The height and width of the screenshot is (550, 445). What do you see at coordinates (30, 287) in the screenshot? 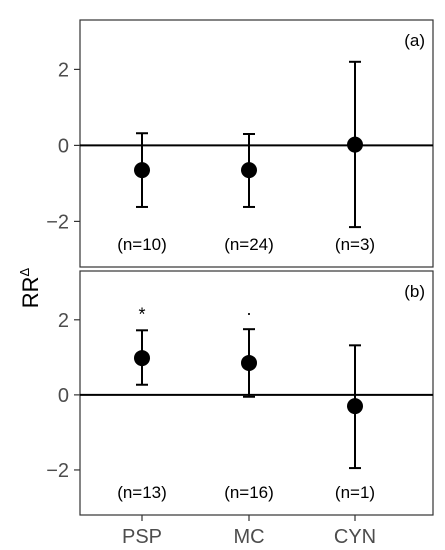
I see `y-axis-title: RRΔ` at bounding box center [30, 287].